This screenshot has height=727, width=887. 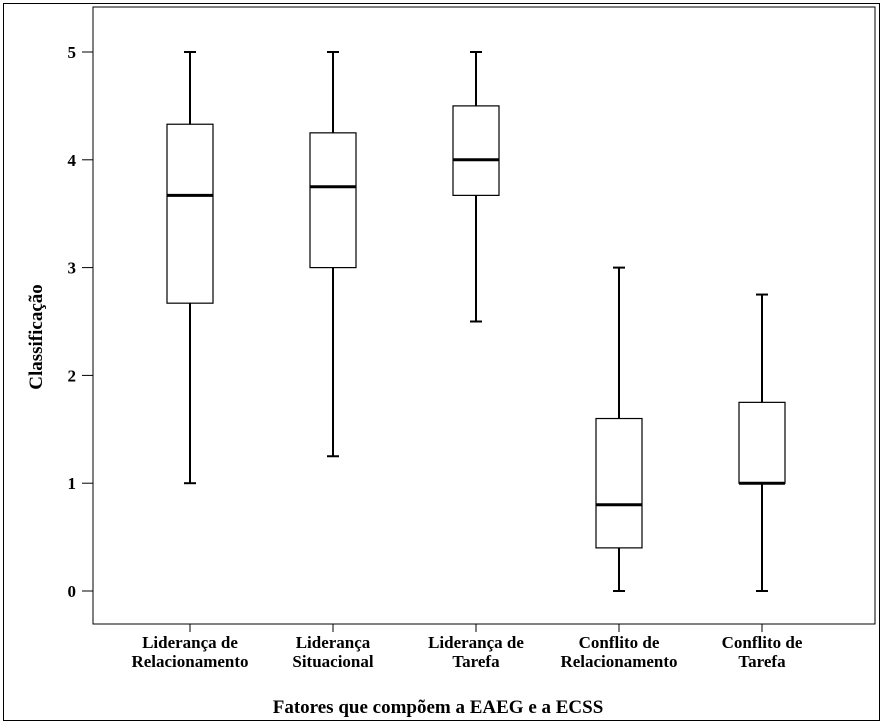 I want to click on y-axis: 0 1 2 3 4 5, so click(x=80, y=322).